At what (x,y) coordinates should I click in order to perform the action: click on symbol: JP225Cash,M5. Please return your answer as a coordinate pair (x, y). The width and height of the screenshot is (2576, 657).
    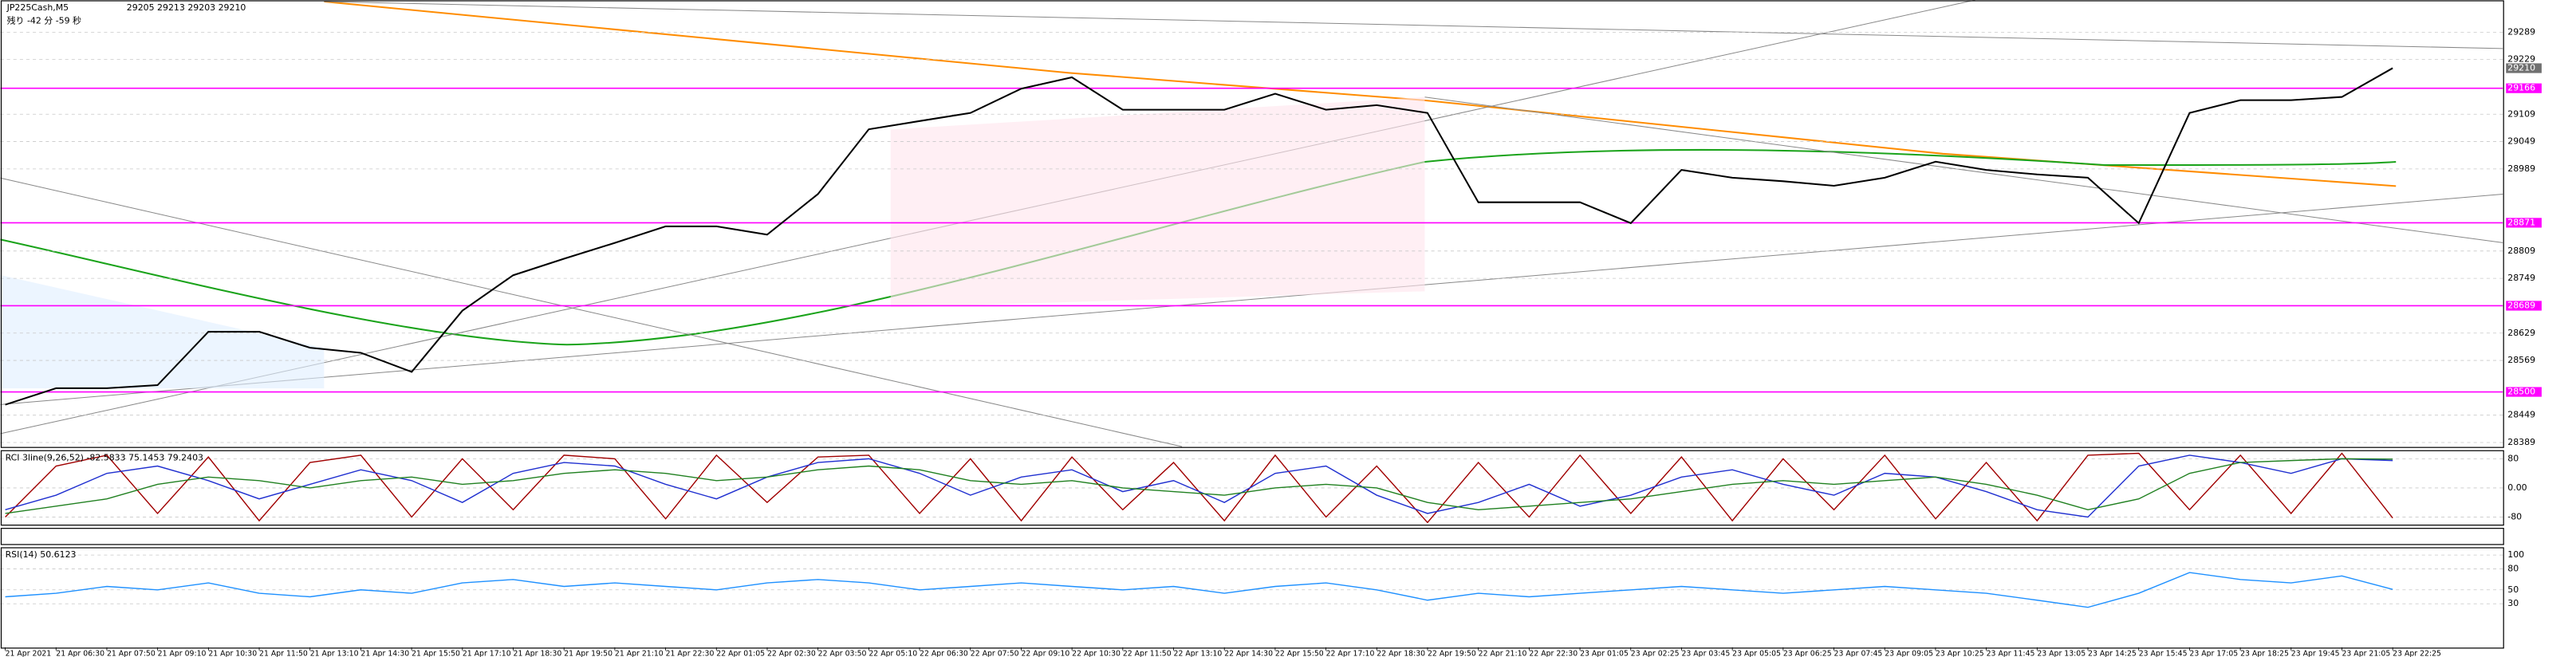
    Looking at the image, I should click on (37, 7).